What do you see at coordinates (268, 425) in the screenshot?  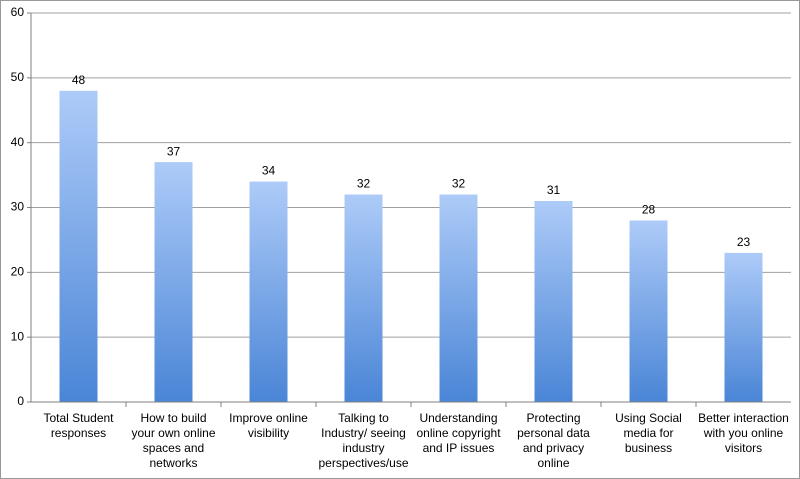 I see `x-tick-label: Improve online visibility` at bounding box center [268, 425].